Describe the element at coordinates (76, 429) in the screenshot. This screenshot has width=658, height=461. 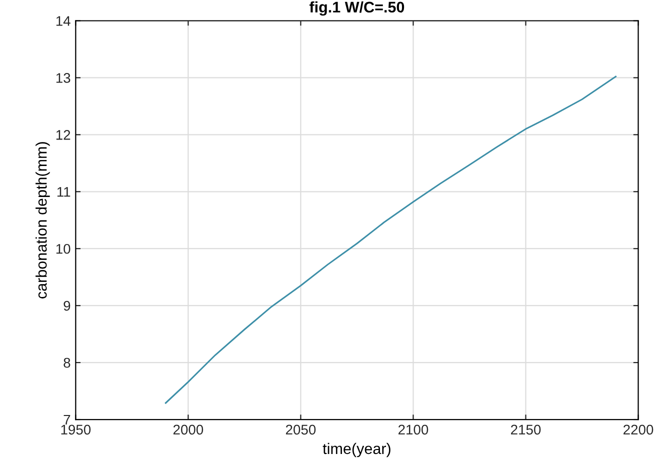
I see `x-tick-label: 1950` at that location.